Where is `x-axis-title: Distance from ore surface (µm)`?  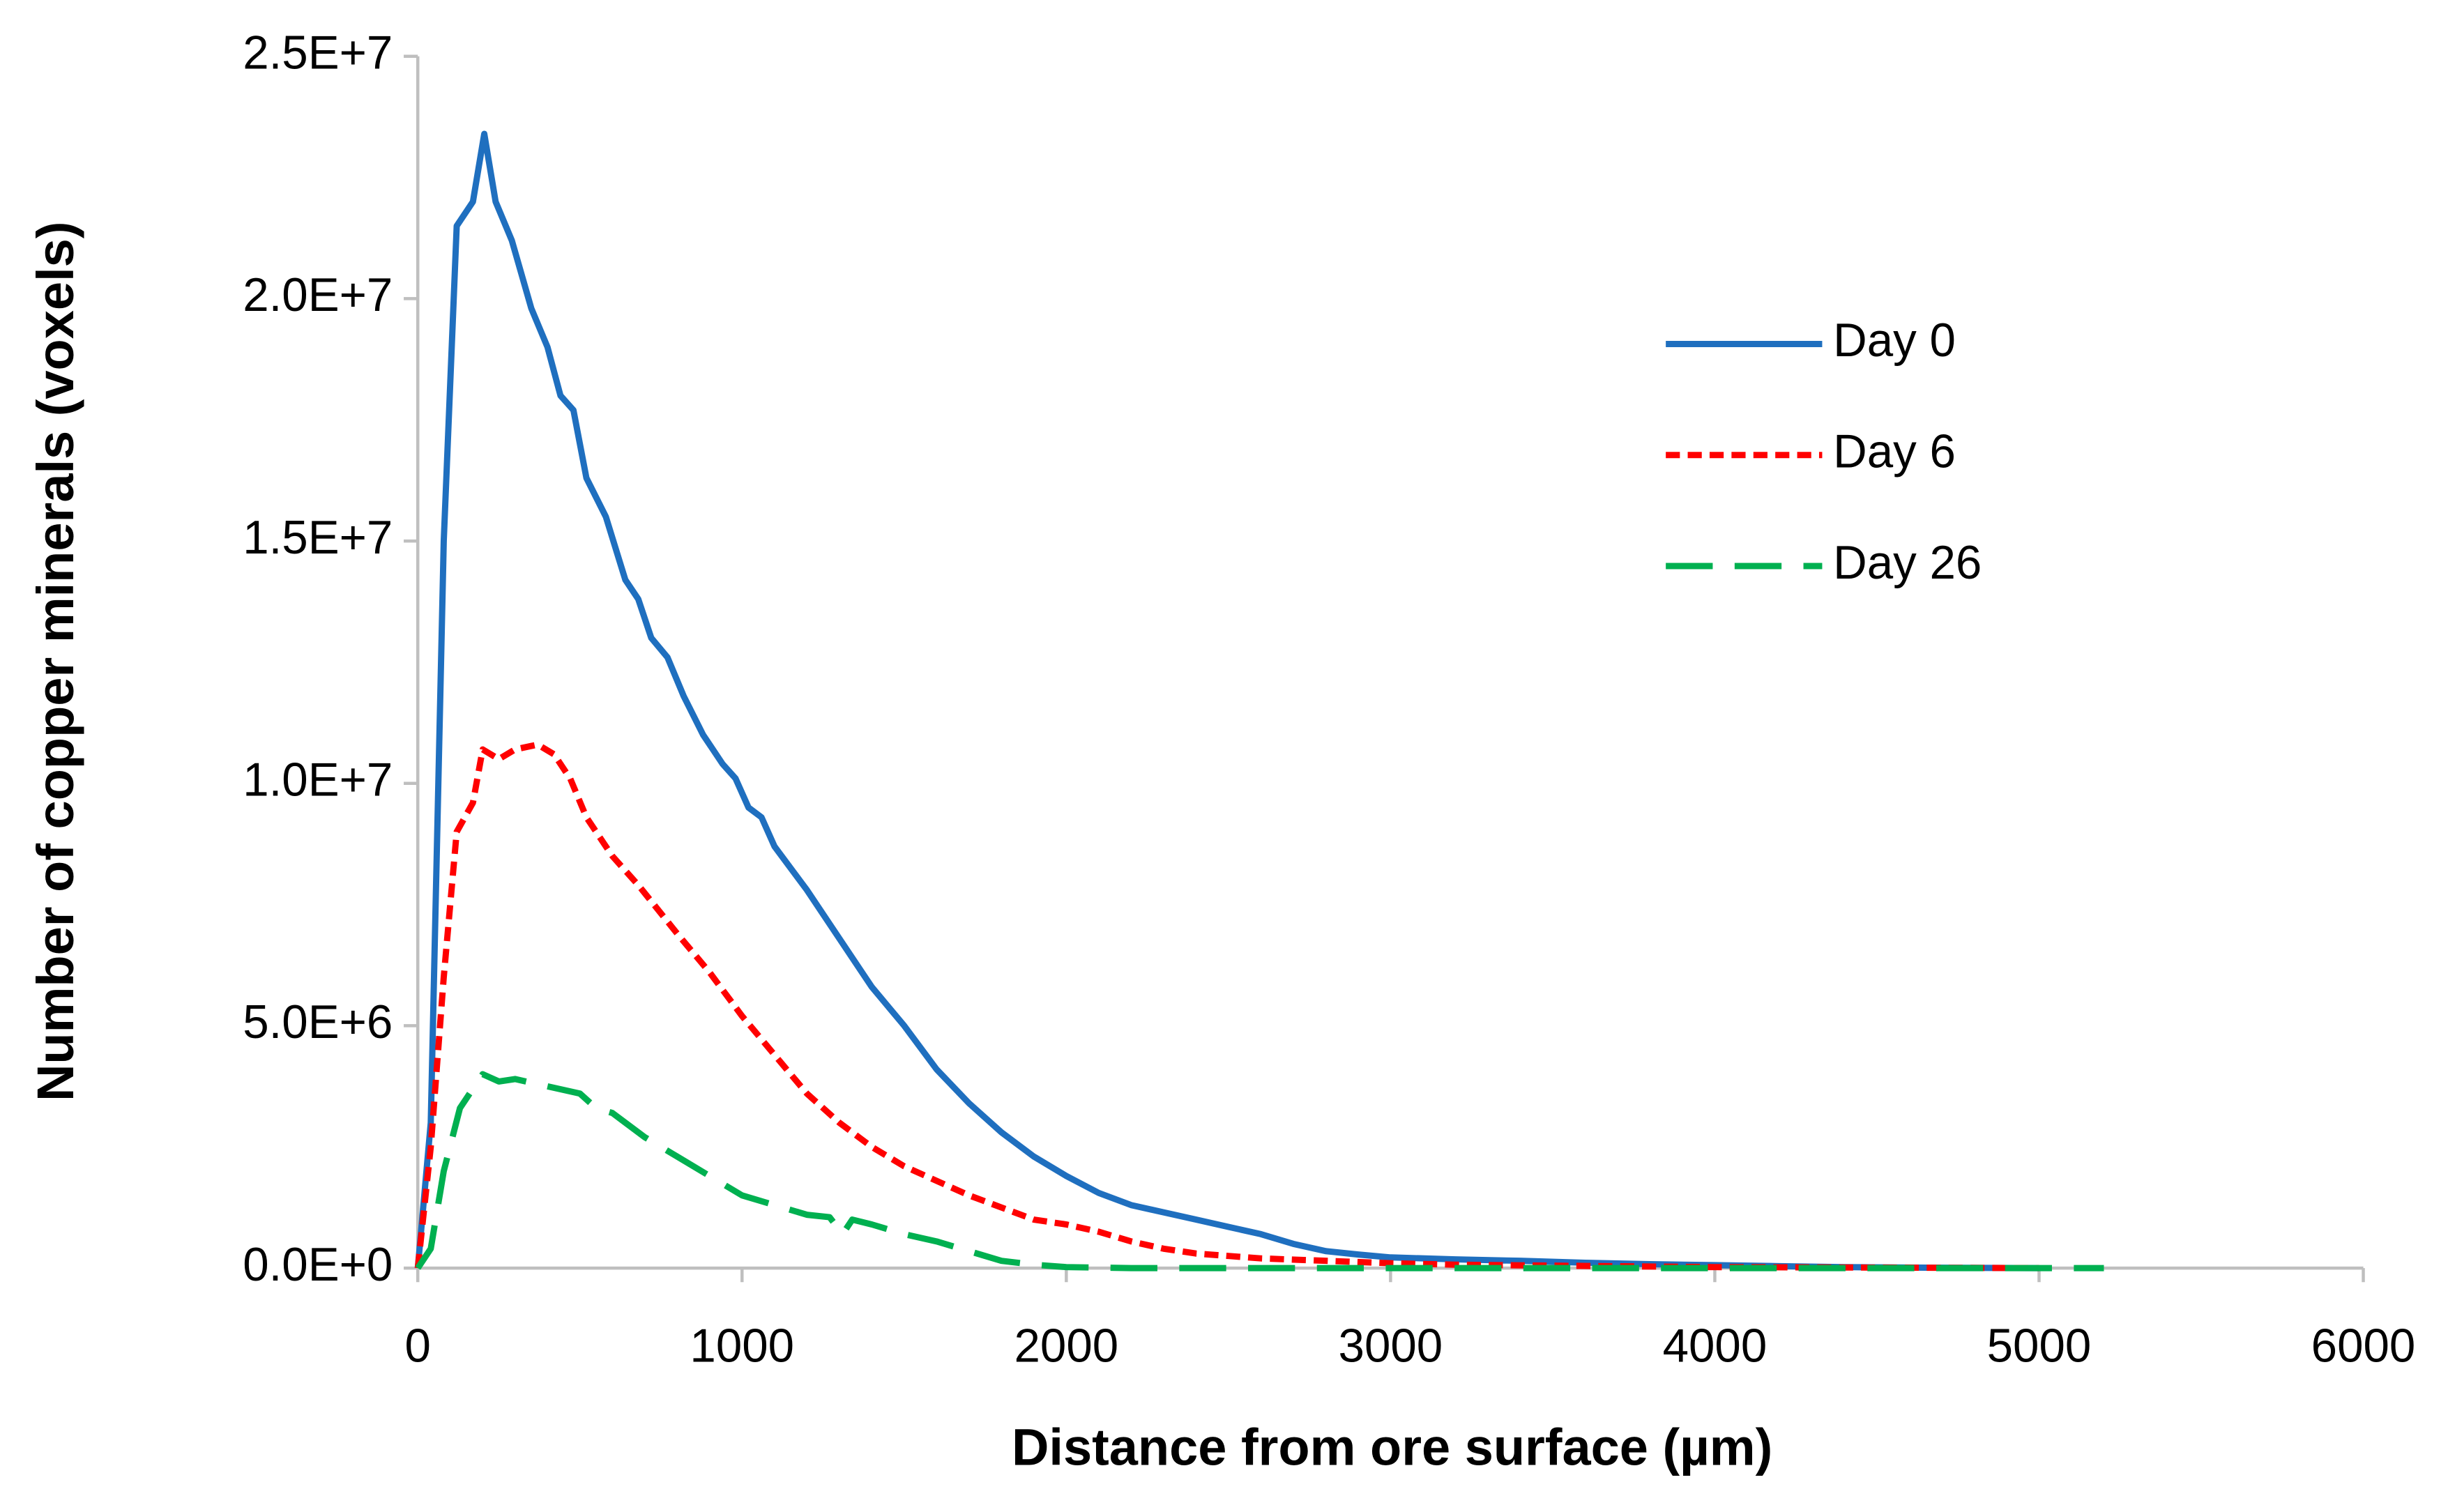
x-axis-title: Distance from ore surface (µm) is located at coordinates (1392, 1447).